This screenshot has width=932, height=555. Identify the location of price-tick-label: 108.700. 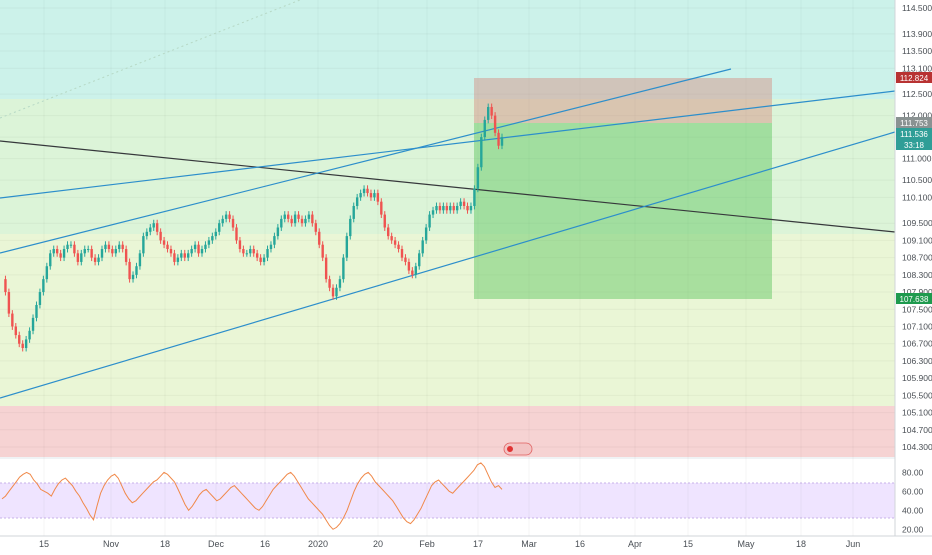
(917, 258).